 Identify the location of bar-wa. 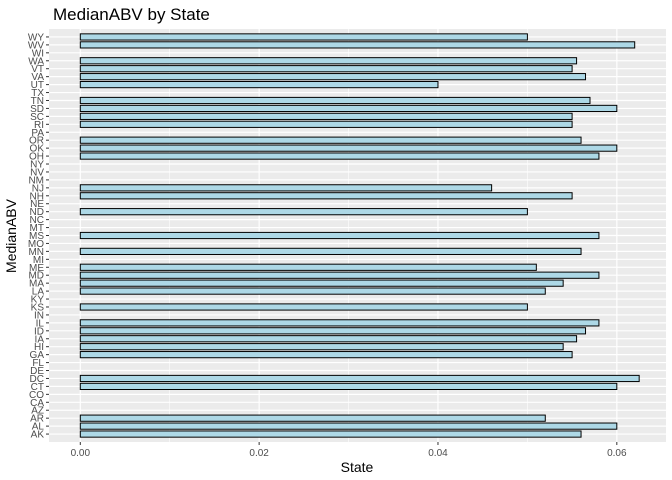
(328, 61).